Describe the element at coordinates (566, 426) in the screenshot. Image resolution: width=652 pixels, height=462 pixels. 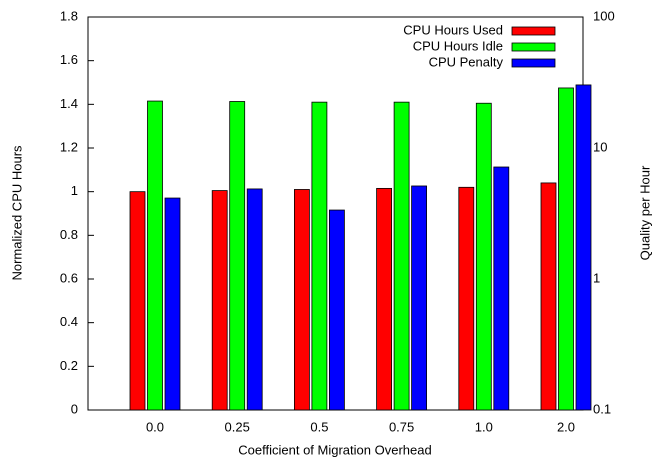
I see `x-tick-label: 2.0` at that location.